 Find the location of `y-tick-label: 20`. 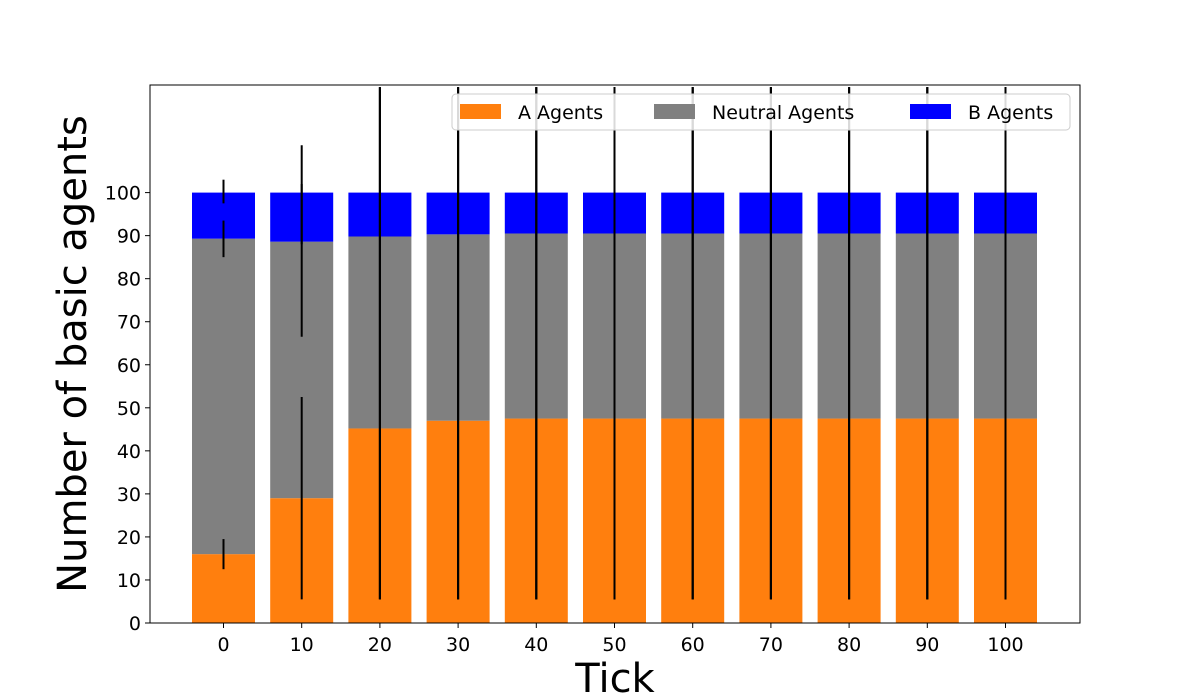

y-tick-label: 20 is located at coordinates (129, 538).